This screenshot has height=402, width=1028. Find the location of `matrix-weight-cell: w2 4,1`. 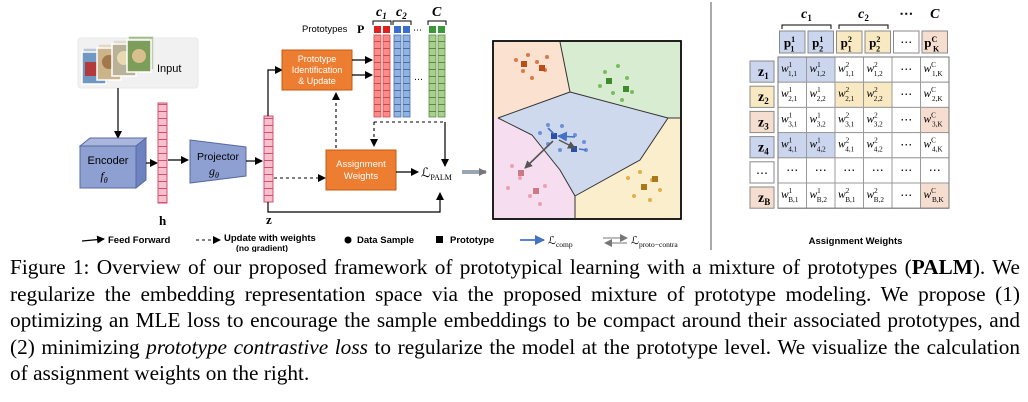

matrix-weight-cell: w2 4,1 is located at coordinates (846, 145).